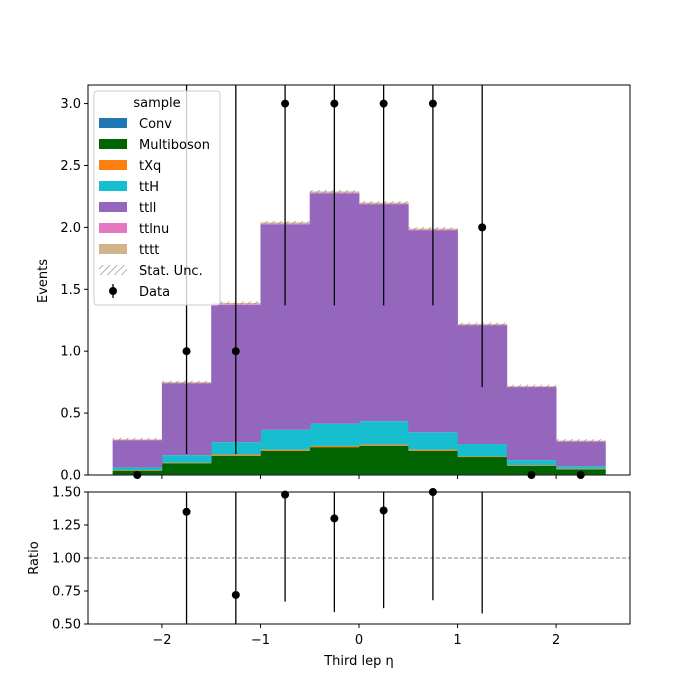 The image size is (700, 700). I want to click on main-y-ticks: 0.0 0.5 1.0 1.5 2.0 2.5 3.0, so click(74, 290).